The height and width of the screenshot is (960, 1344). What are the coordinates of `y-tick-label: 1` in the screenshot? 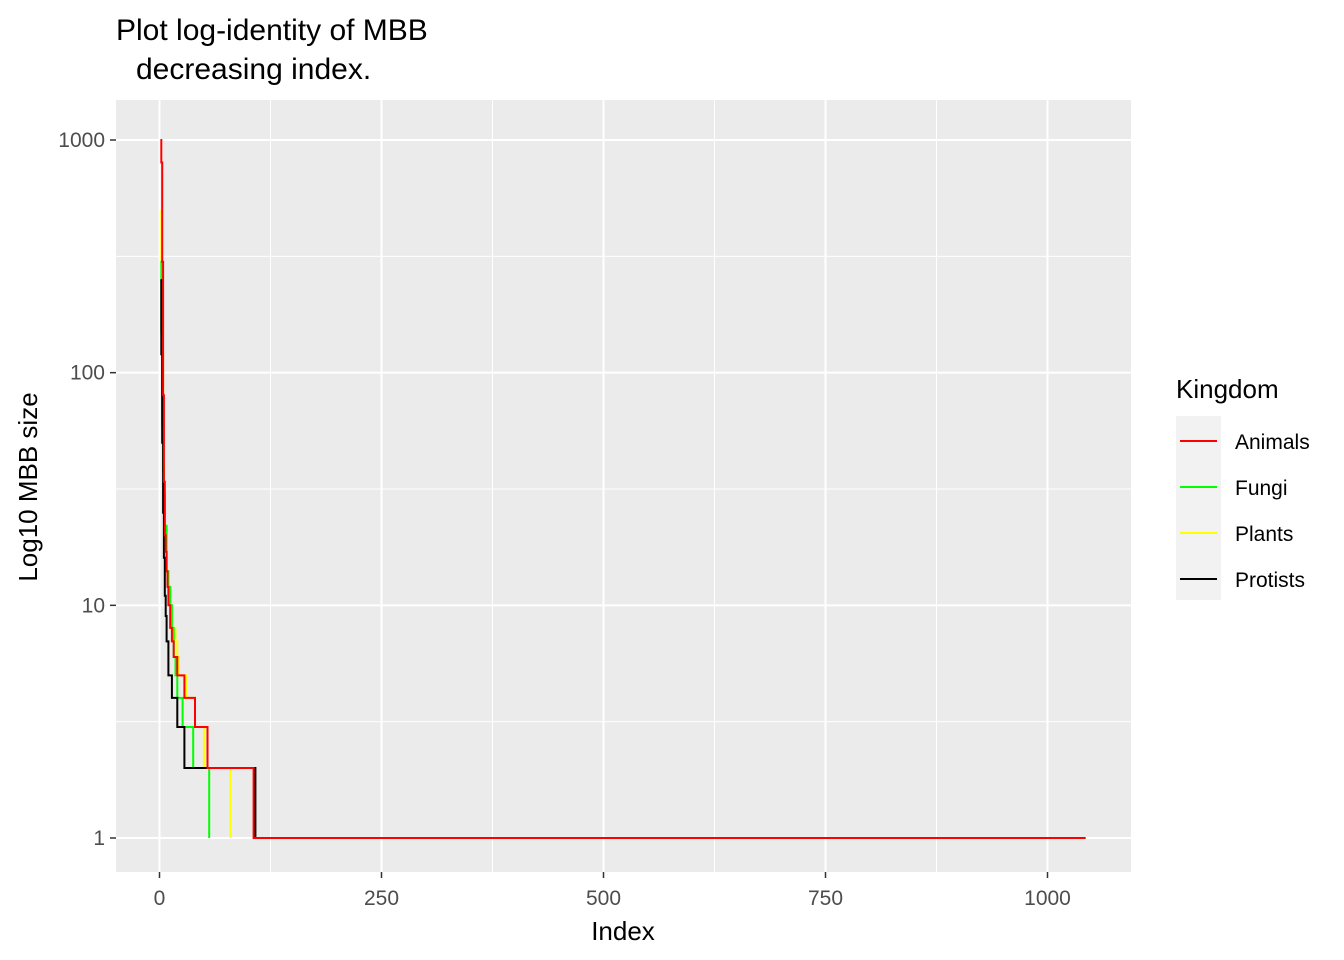 It's located at (99, 838).